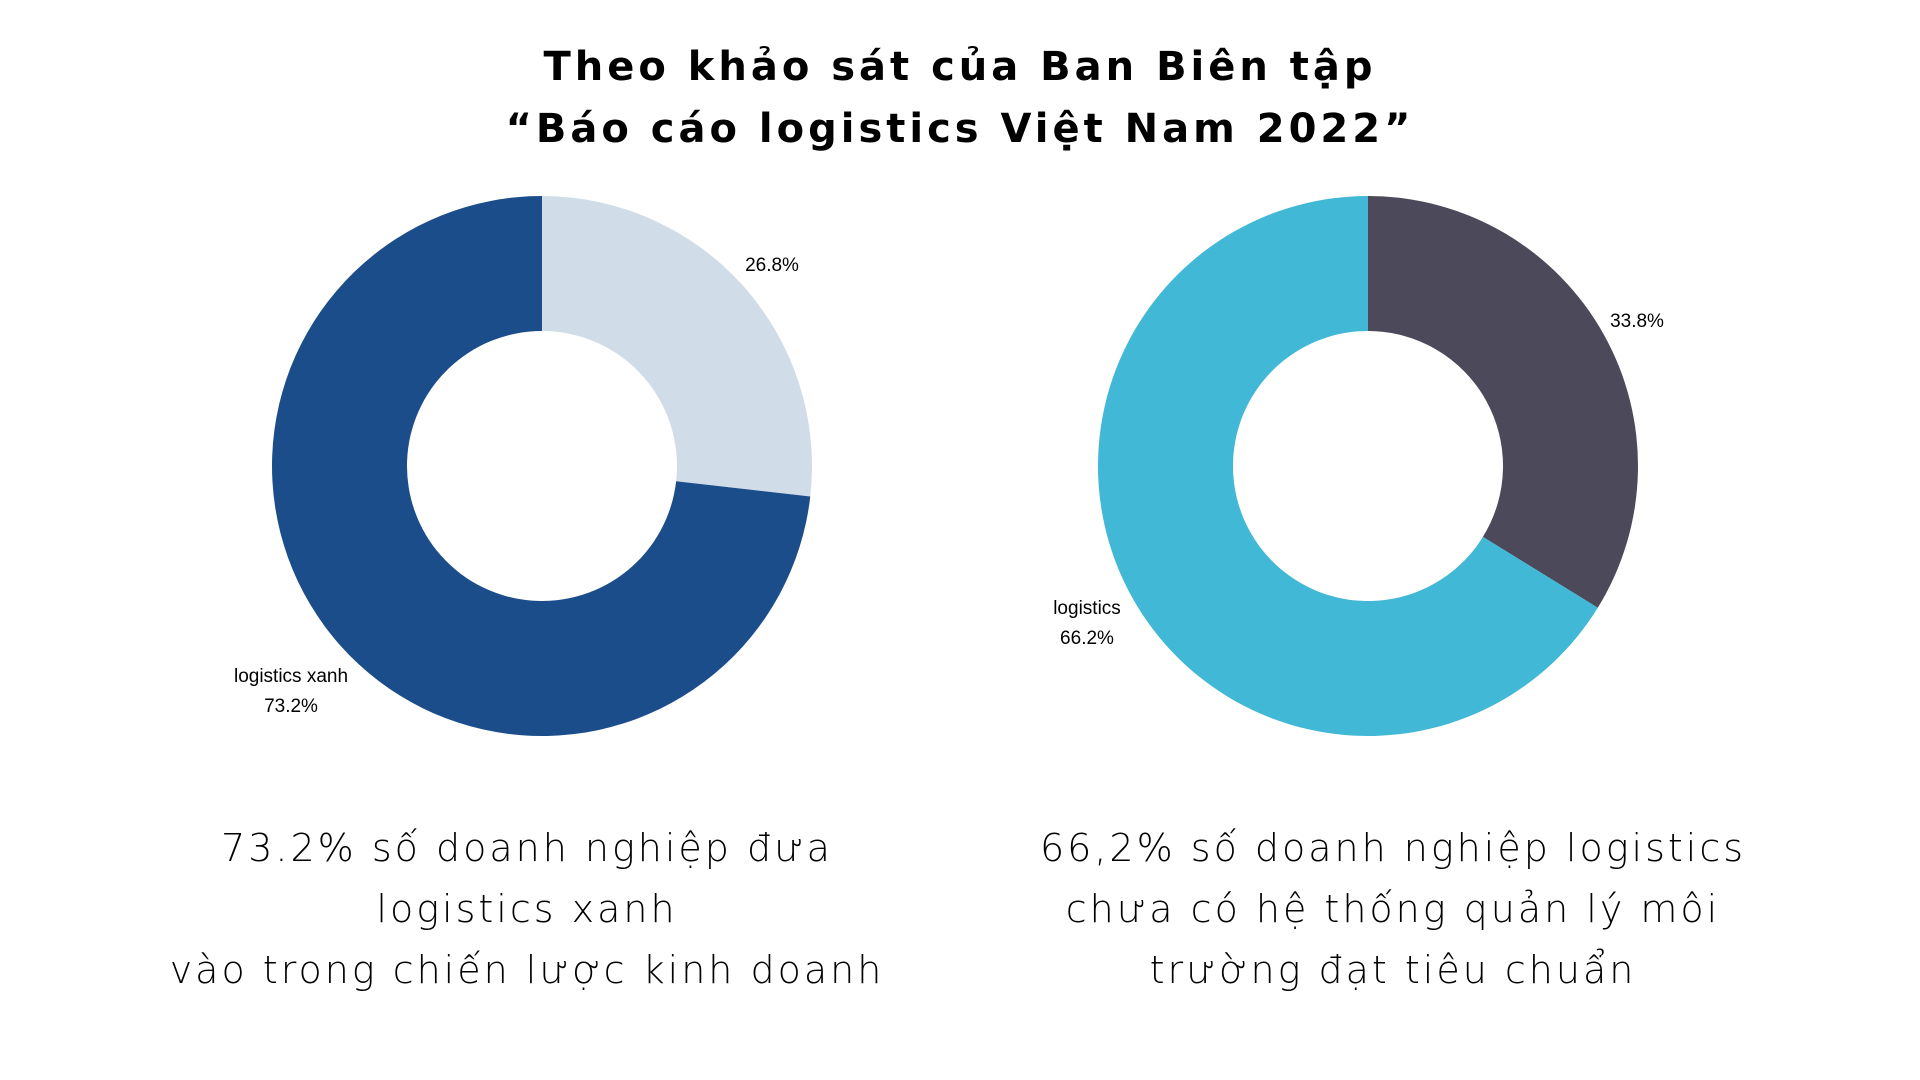 The width and height of the screenshot is (1920, 1080). Describe the element at coordinates (960, 129) in the screenshot. I see `chart-title-line-2: “Báo cáo logistics Việt Nam 2022”` at that location.